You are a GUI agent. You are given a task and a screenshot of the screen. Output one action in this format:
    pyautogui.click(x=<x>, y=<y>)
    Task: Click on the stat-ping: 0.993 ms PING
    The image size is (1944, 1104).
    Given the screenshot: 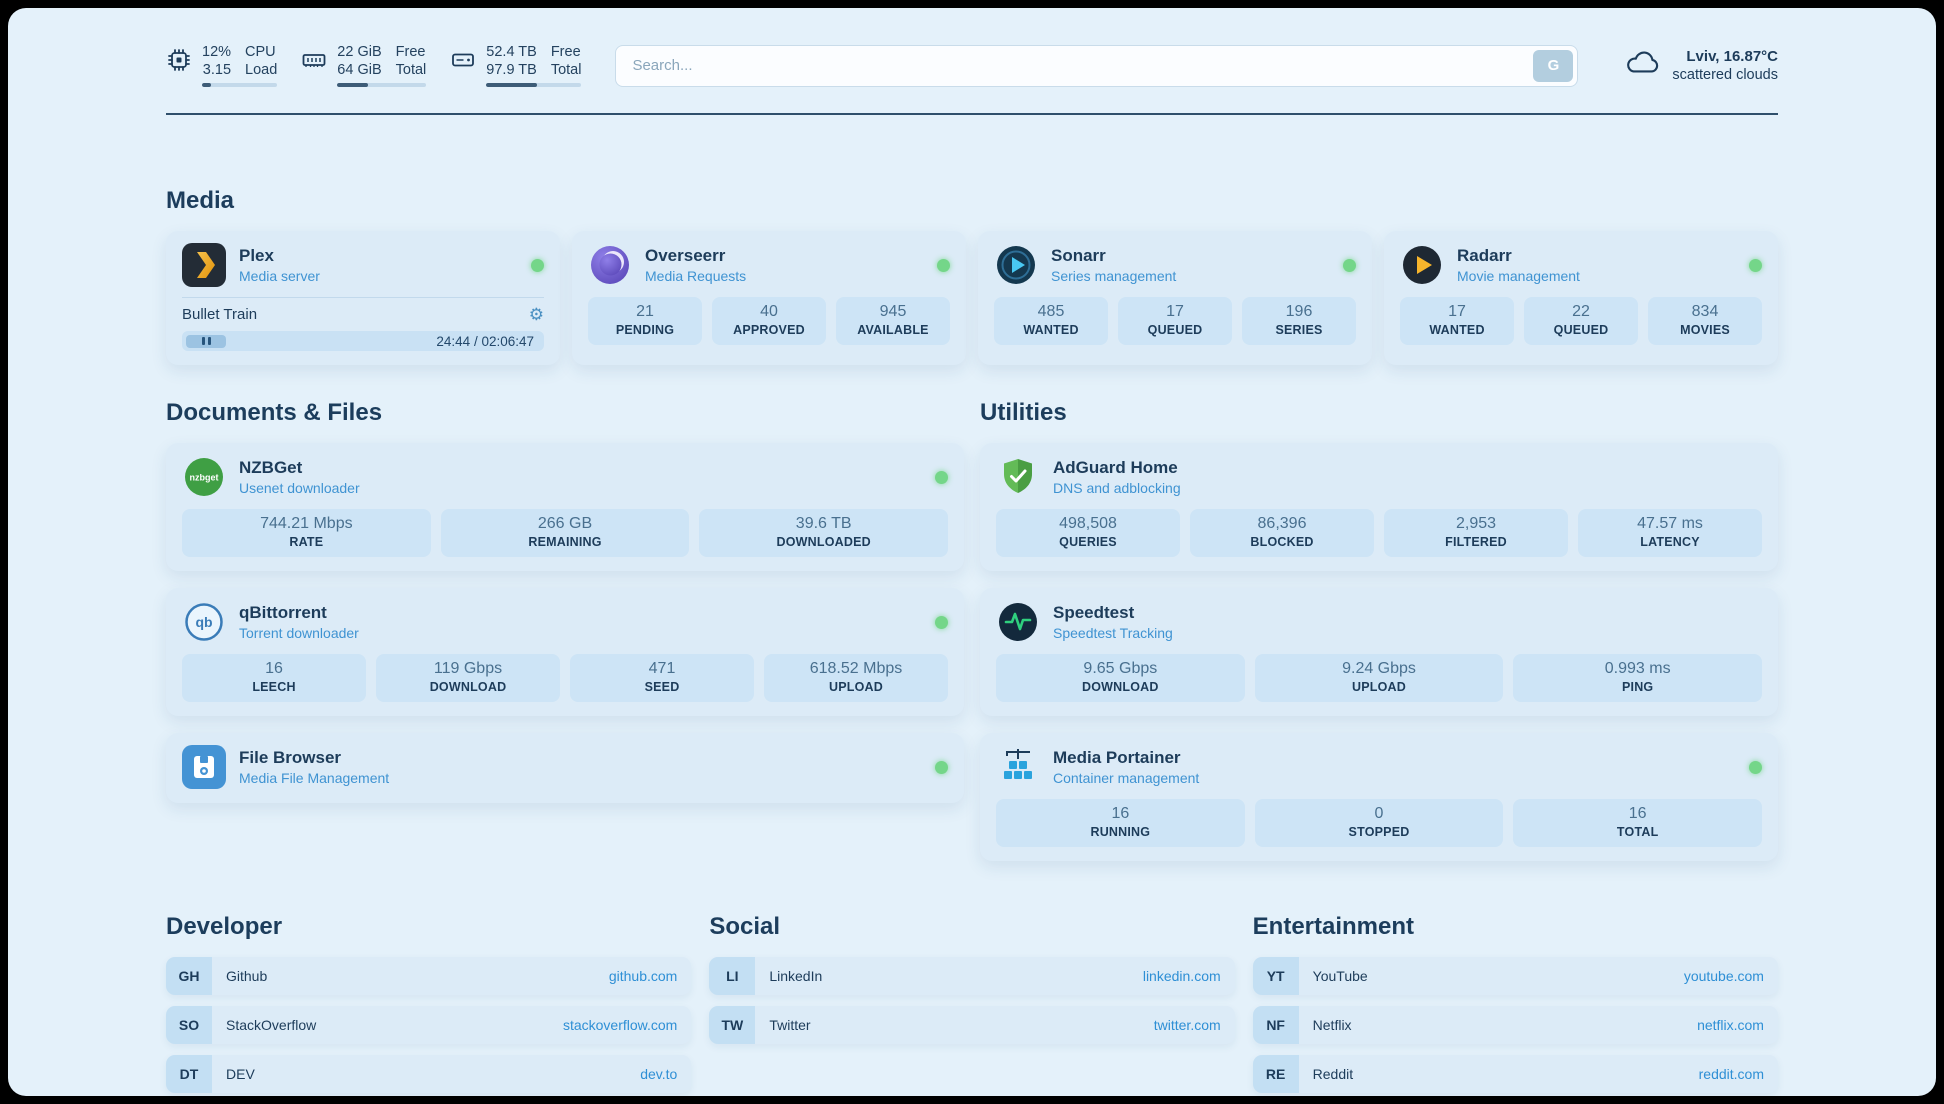 What is the action you would take?
    pyautogui.click(x=1638, y=678)
    